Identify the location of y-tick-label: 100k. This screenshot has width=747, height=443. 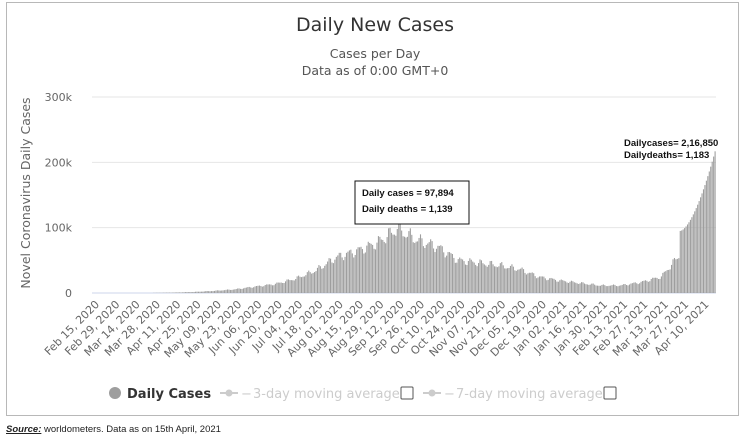
(59, 228).